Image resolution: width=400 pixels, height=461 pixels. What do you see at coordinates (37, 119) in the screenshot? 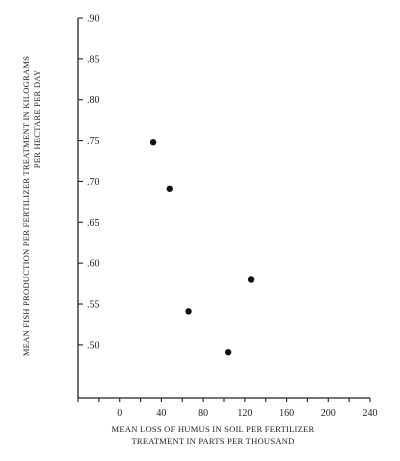
I see `y-axis-title-line-2: PER HECTARE PER DAY` at bounding box center [37, 119].